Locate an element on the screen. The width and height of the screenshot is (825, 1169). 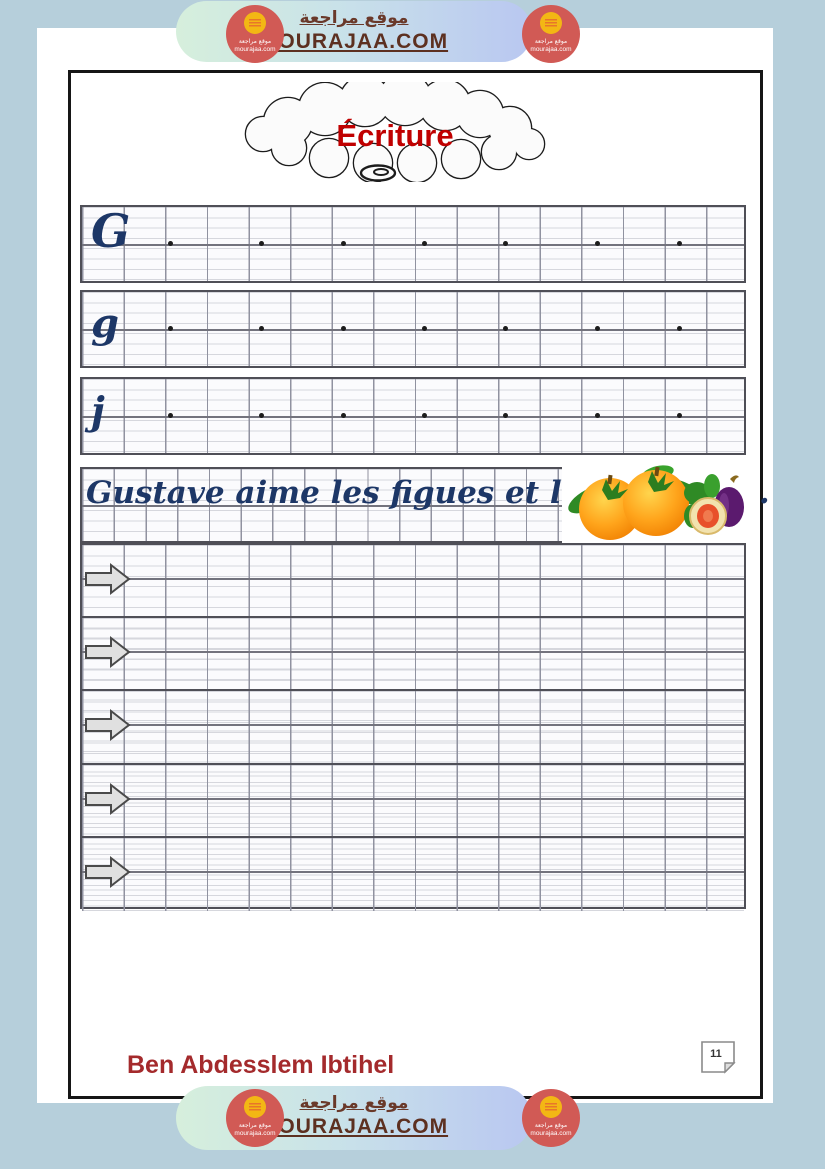
fruits-illustration is located at coordinates (655, 502).